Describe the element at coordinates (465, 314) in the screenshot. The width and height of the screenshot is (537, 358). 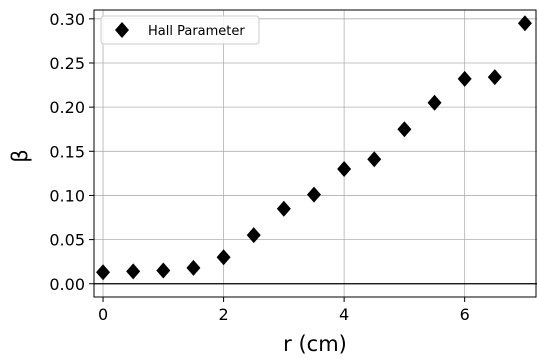
I see `x-tick-label: 6` at that location.